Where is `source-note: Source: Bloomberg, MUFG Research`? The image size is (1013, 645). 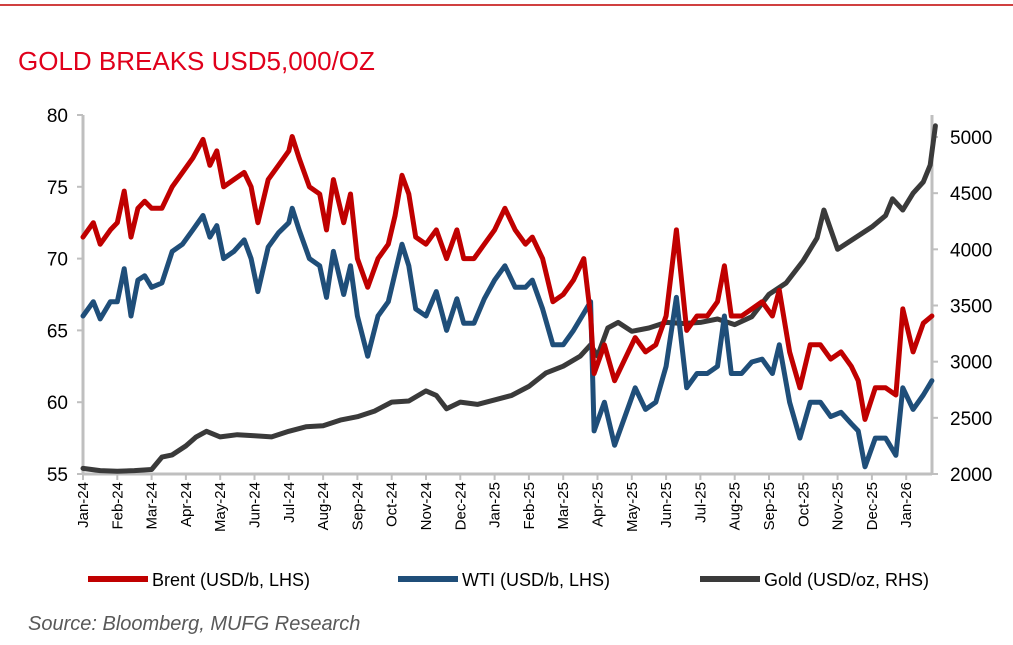
source-note: Source: Bloomberg, MUFG Research is located at coordinates (194, 624).